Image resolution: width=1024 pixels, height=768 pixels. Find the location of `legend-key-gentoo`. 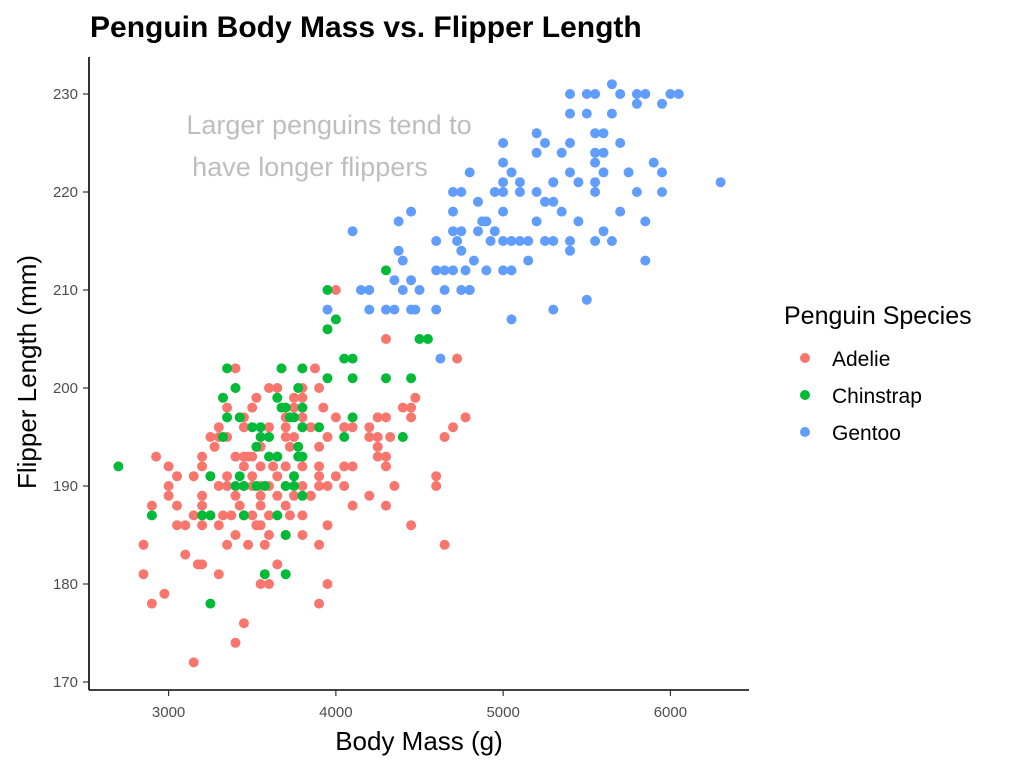

legend-key-gentoo is located at coordinates (805, 432).